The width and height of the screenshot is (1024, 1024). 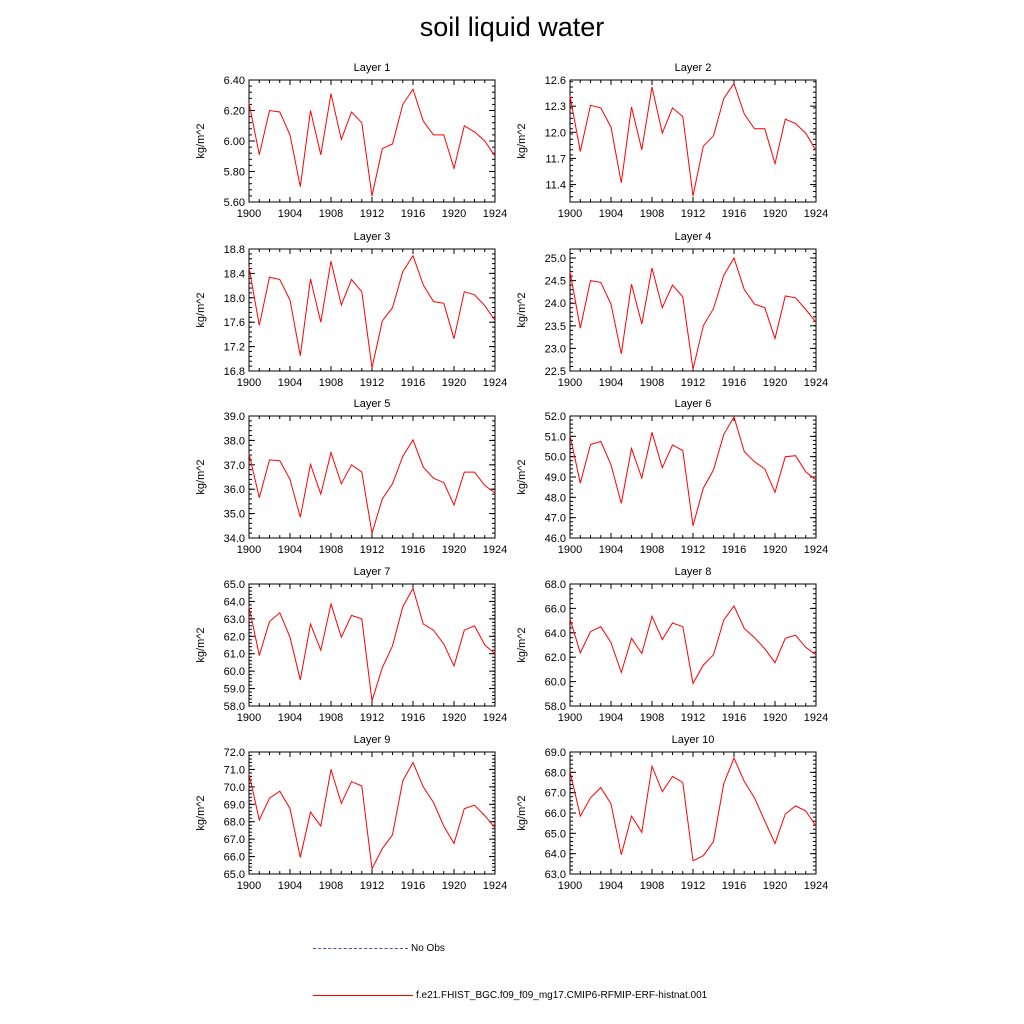 I want to click on y-tick-label: 52.0, so click(x=555, y=417).